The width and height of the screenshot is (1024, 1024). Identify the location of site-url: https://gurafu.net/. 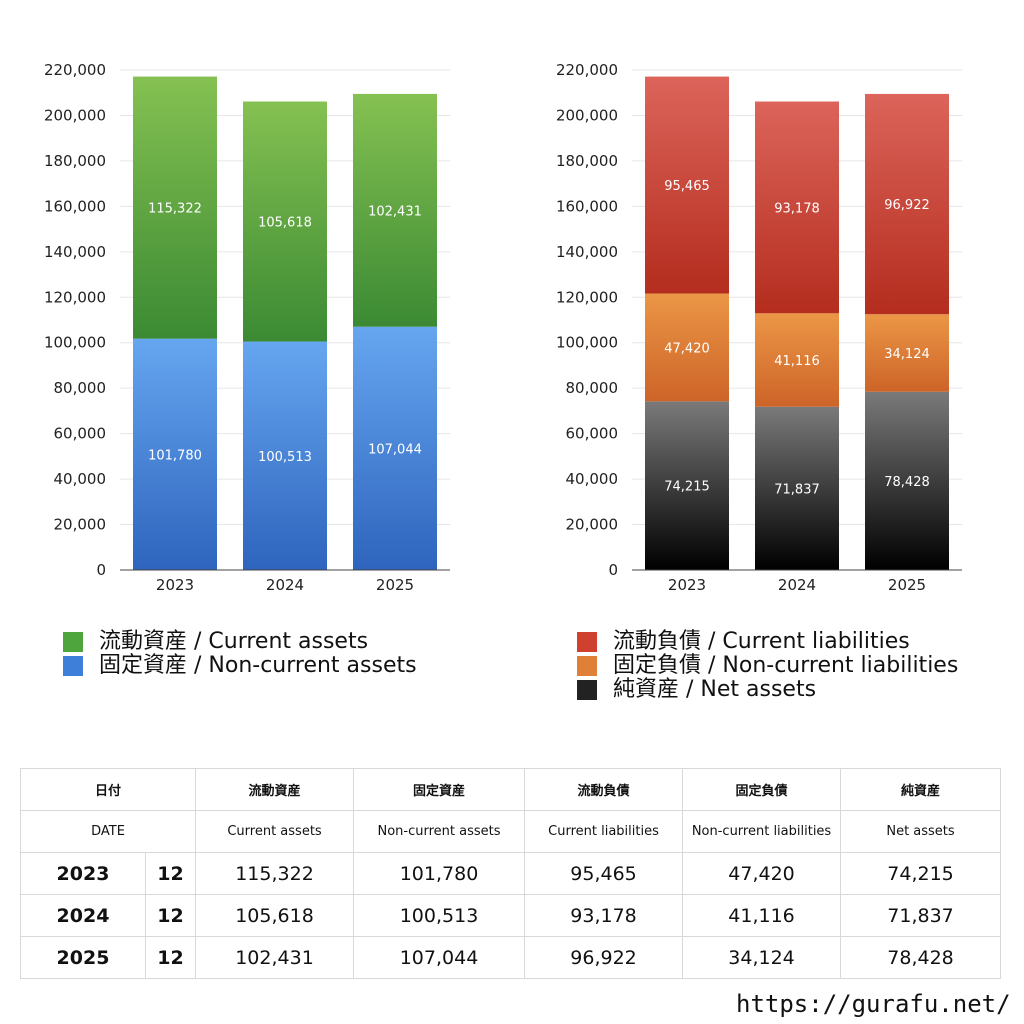
(873, 1004).